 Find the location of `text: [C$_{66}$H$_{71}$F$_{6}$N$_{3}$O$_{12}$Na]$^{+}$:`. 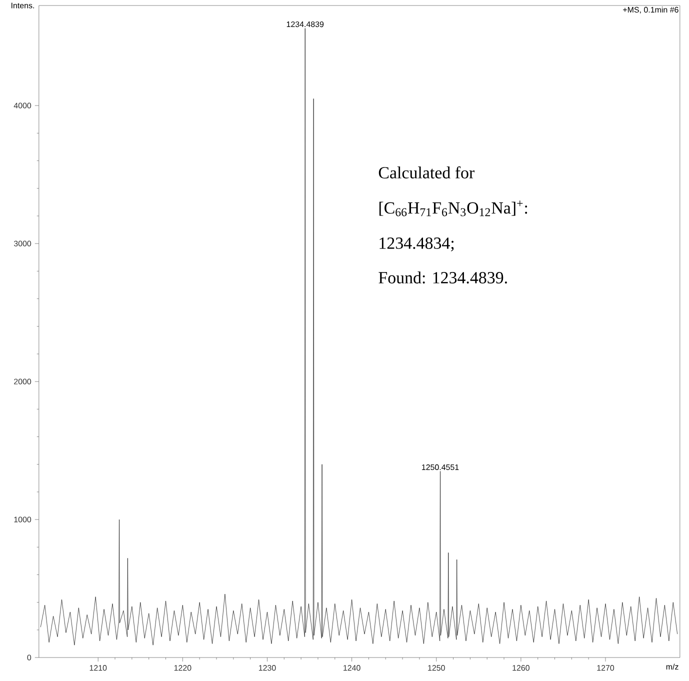

text: [C$_{66}$H$_{71}$F$_{6}$N$_{3}$O$_{12}$Na]$^{+}$: is located at coordinates (453, 208).